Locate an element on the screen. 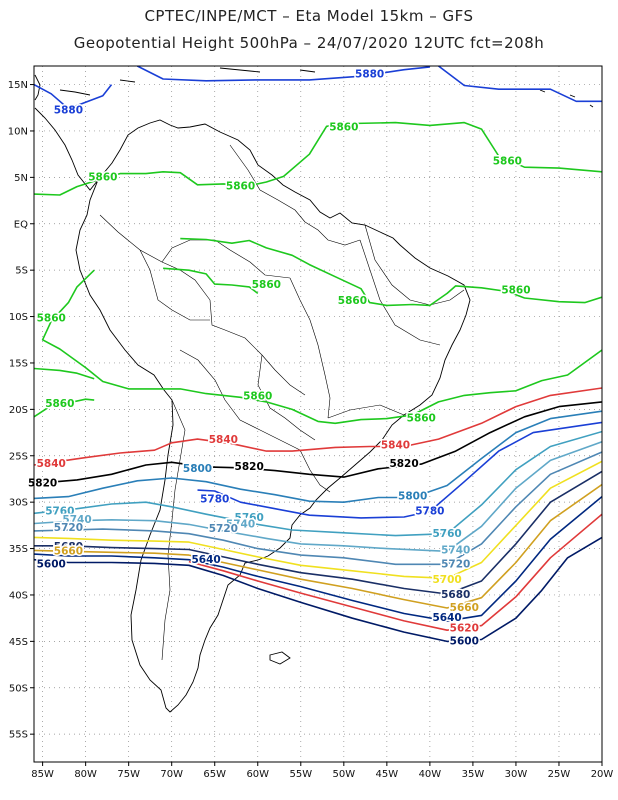  lat-tick-label: 5S is located at coordinates (21, 271).